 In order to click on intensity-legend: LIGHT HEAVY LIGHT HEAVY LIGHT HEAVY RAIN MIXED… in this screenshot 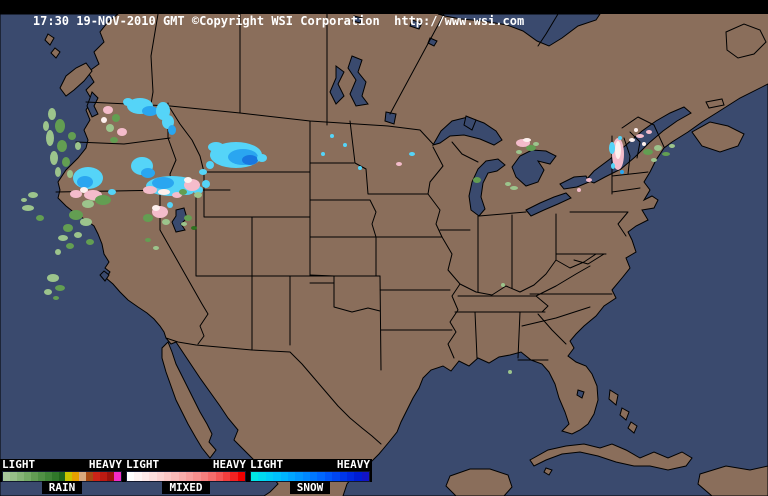, I will do `click(186, 477)`.